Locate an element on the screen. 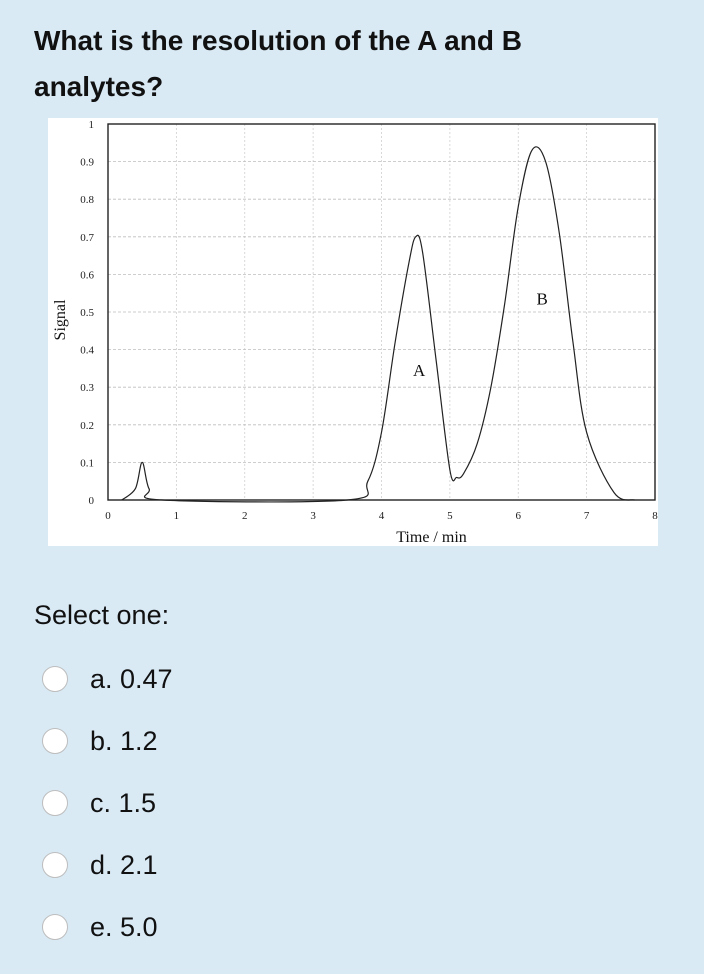  y-tick-label: 0.8 is located at coordinates (87, 200).